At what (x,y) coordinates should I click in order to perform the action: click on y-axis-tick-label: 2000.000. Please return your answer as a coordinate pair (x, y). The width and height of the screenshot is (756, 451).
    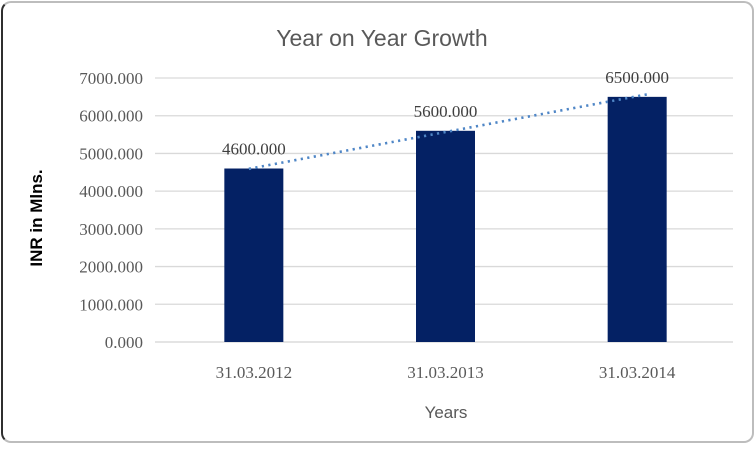
    Looking at the image, I should click on (111, 267).